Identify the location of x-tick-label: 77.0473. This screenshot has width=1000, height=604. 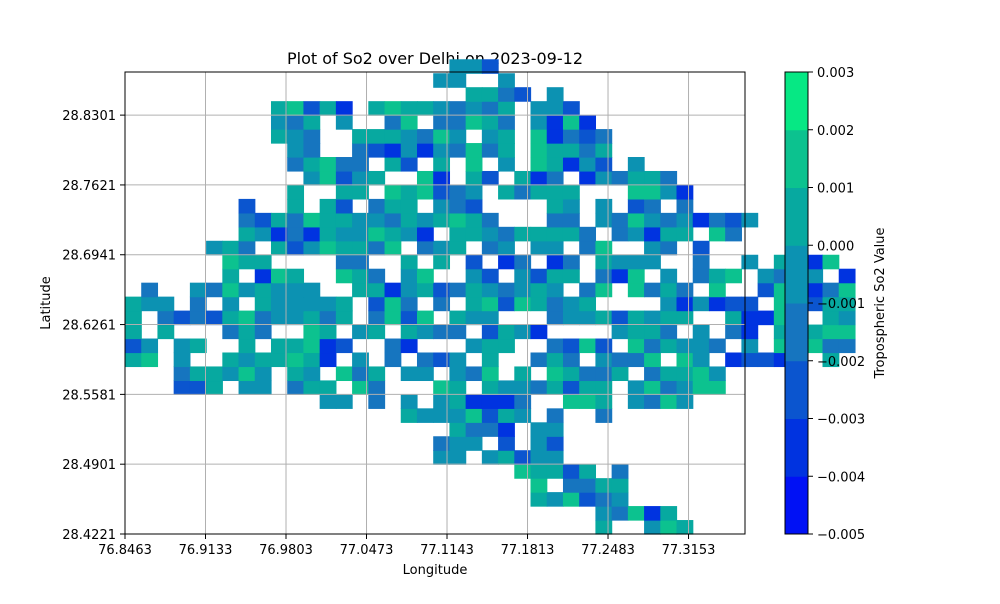
(367, 550).